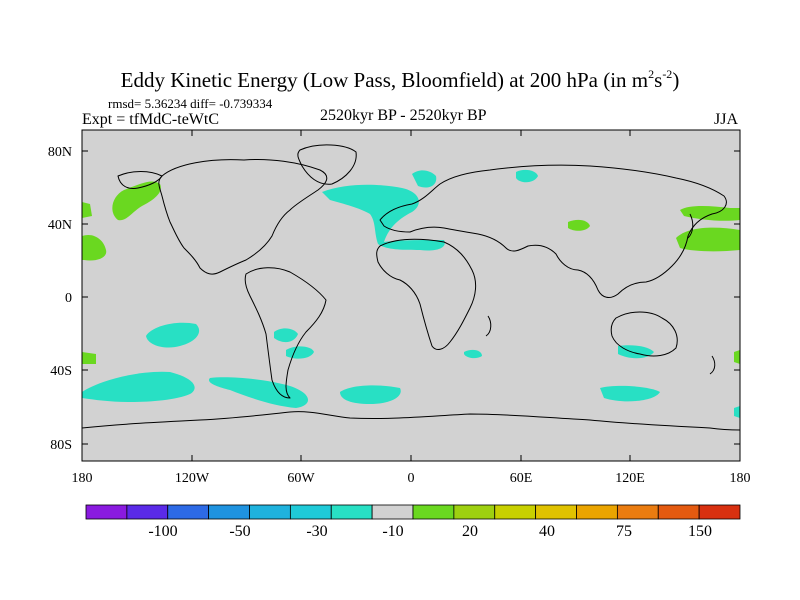 Image resolution: width=800 pixels, height=600 pixels. What do you see at coordinates (392, 531) in the screenshot?
I see `colorbar-label-4: -10` at bounding box center [392, 531].